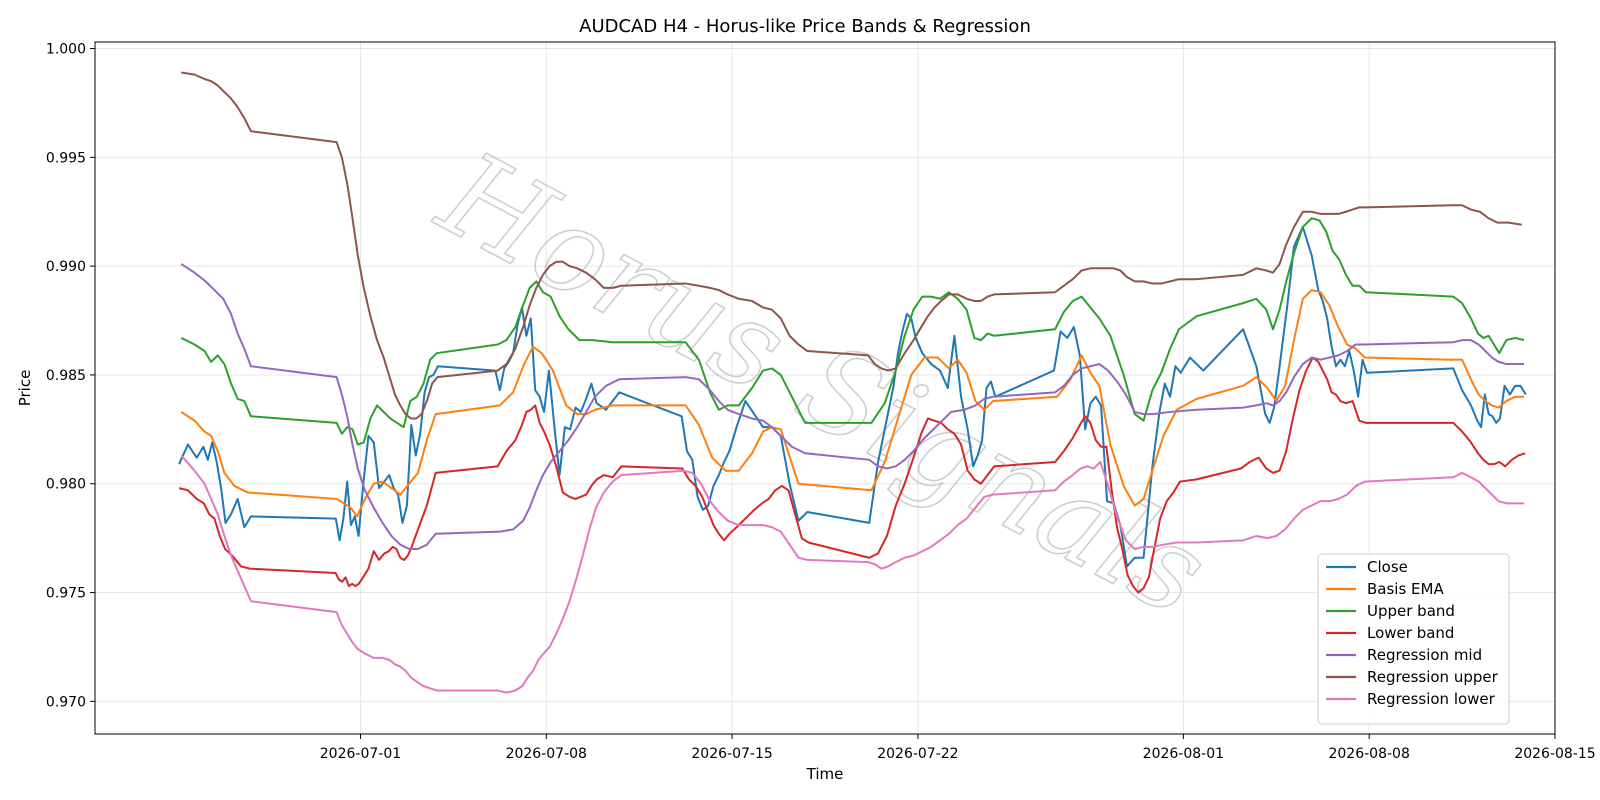 This screenshot has height=800, width=1600. I want to click on legend-label: Basis EMA, so click(1405, 589).